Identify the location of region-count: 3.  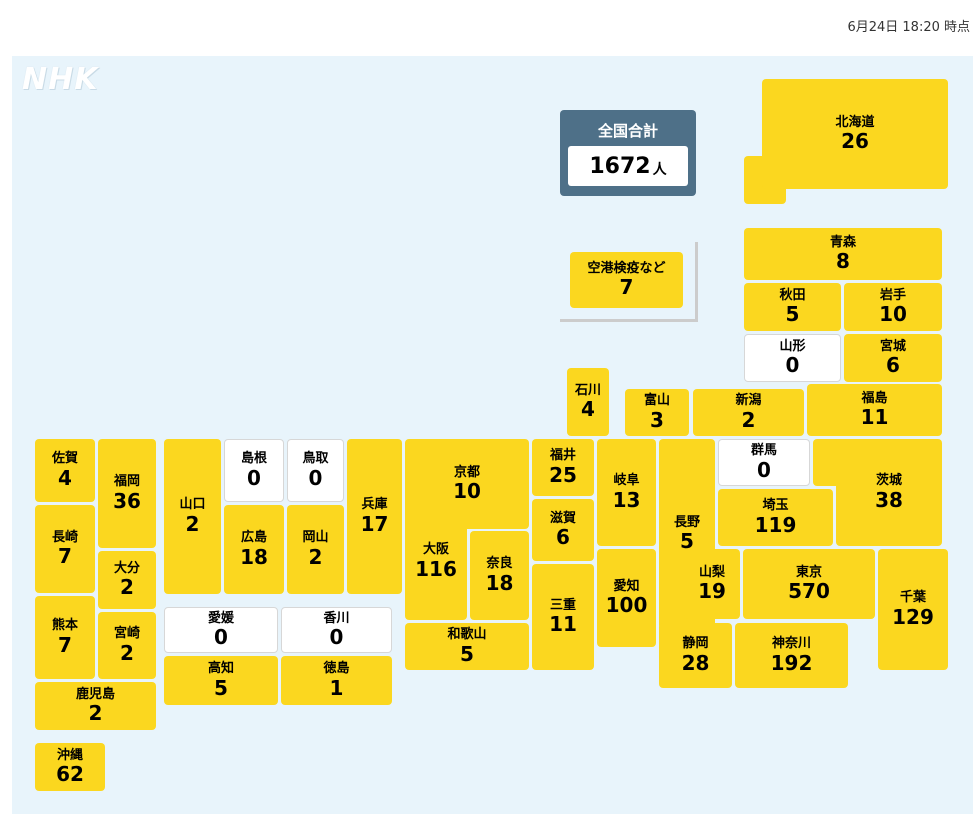
(657, 419).